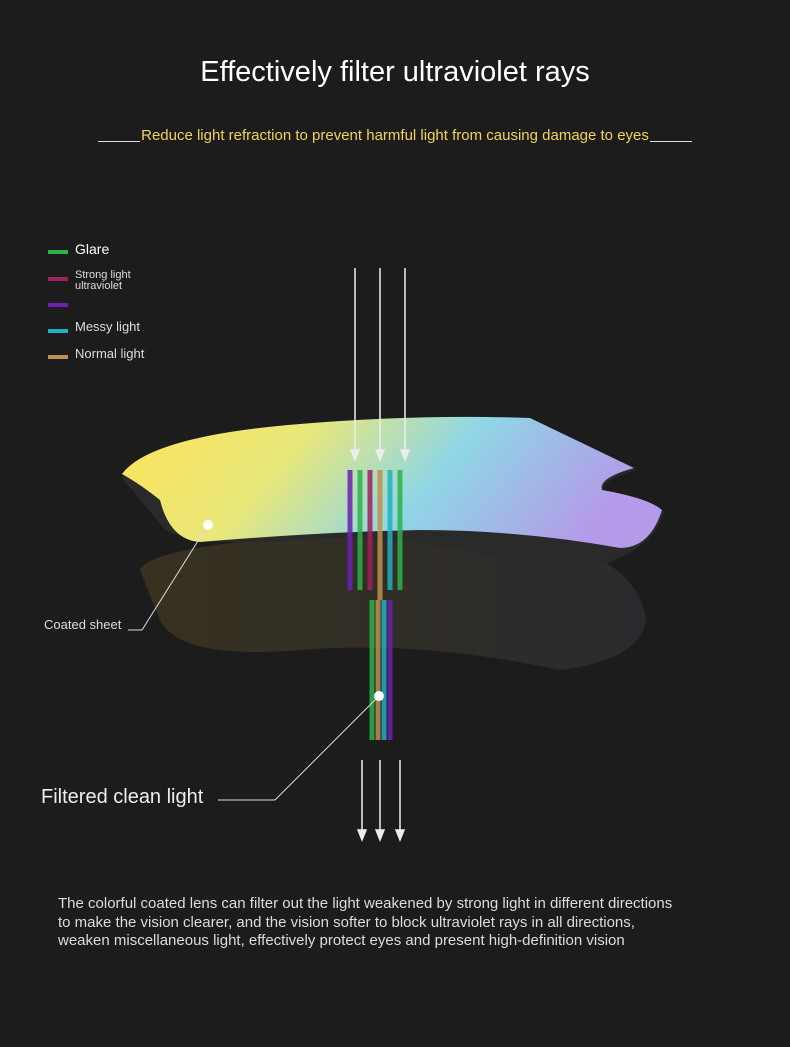 The width and height of the screenshot is (790, 1047). I want to click on legend-label: Normal light, so click(110, 353).